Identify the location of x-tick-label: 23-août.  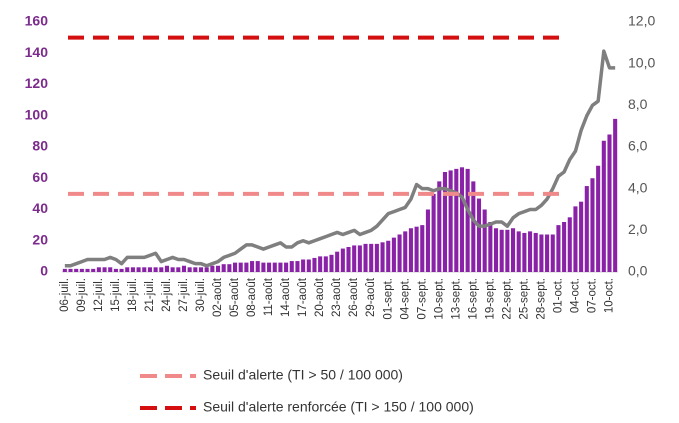
(337, 297).